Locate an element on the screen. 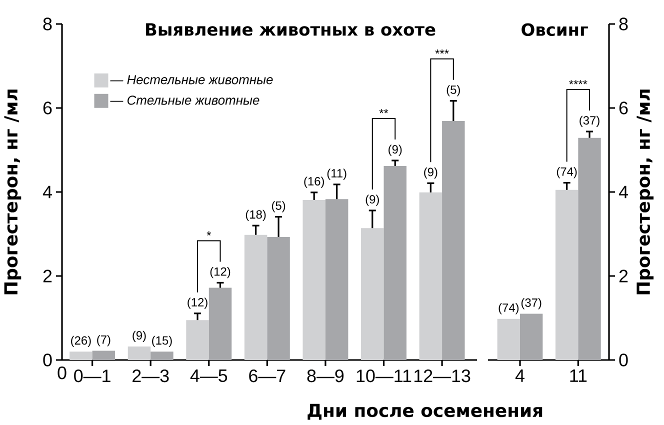  x-tick-label: 10—11 is located at coordinates (384, 376).